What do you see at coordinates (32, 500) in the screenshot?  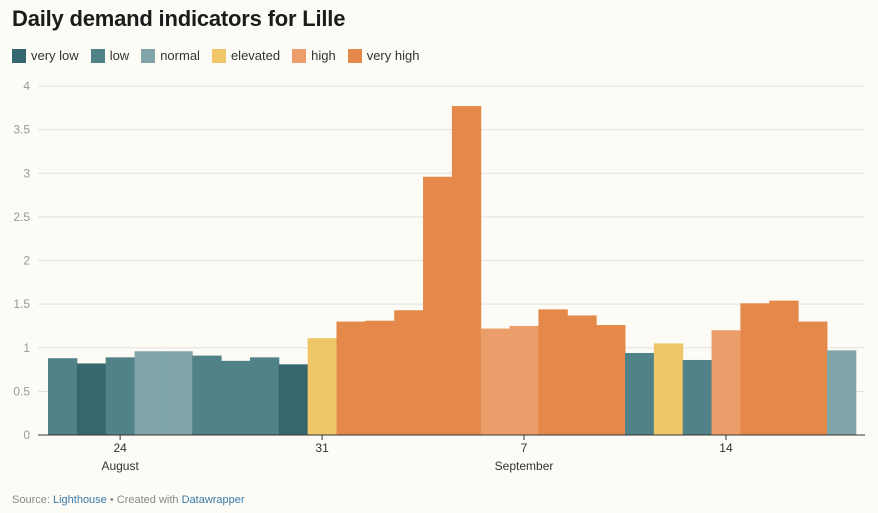 I see `source-prefix: Source:` at bounding box center [32, 500].